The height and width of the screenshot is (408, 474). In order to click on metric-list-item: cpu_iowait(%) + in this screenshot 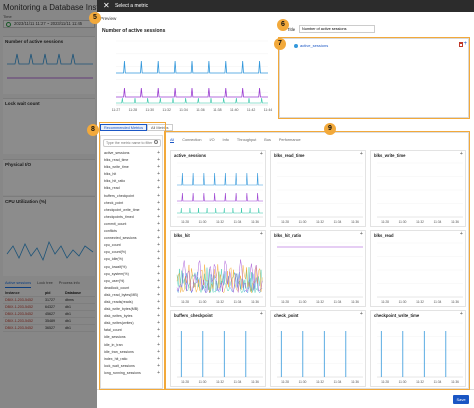, I will do `click(131, 267)`.